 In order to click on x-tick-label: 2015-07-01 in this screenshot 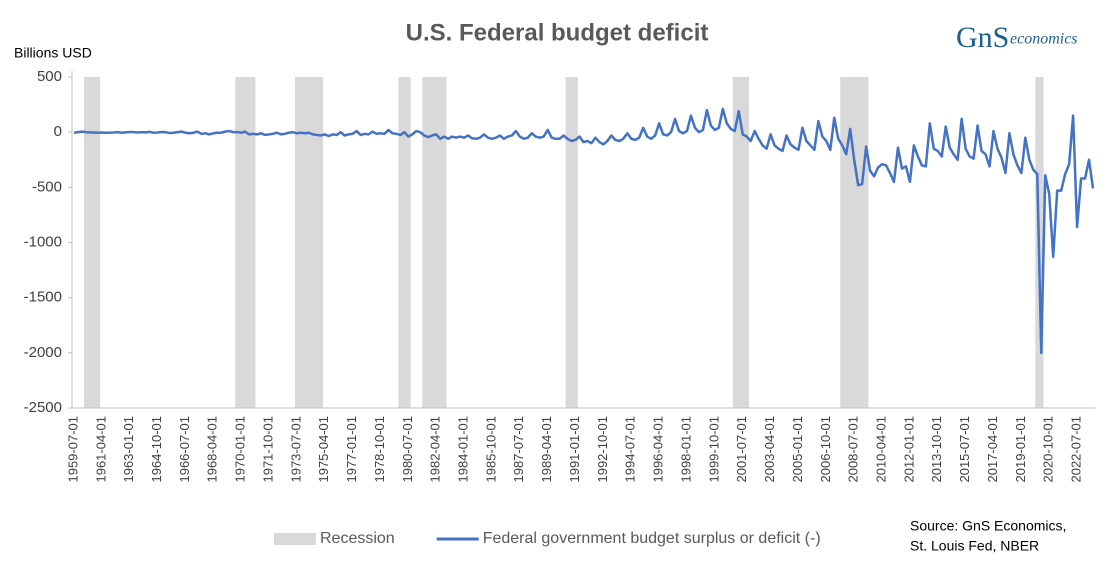, I will do `click(964, 449)`.